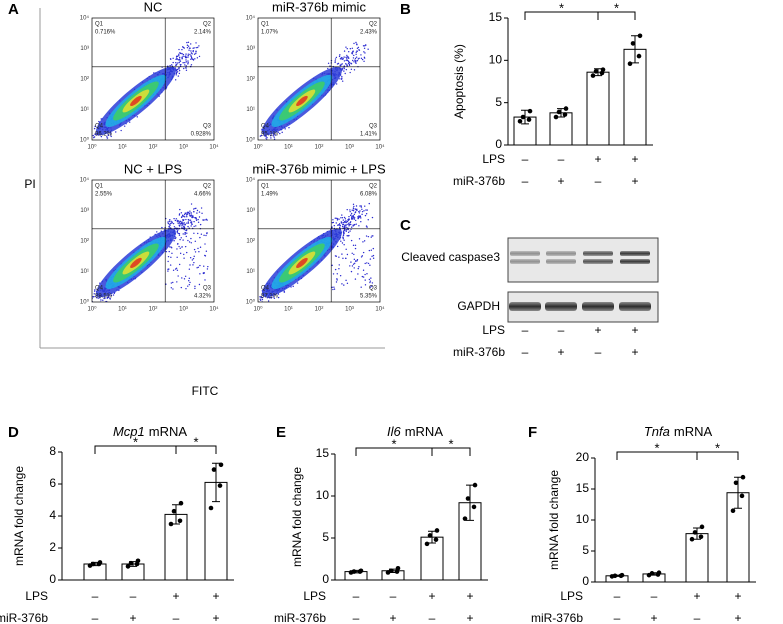 This screenshot has height=624, width=783. Describe the element at coordinates (153, 168) in the screenshot. I see `plot-title: NC + LPS` at that location.